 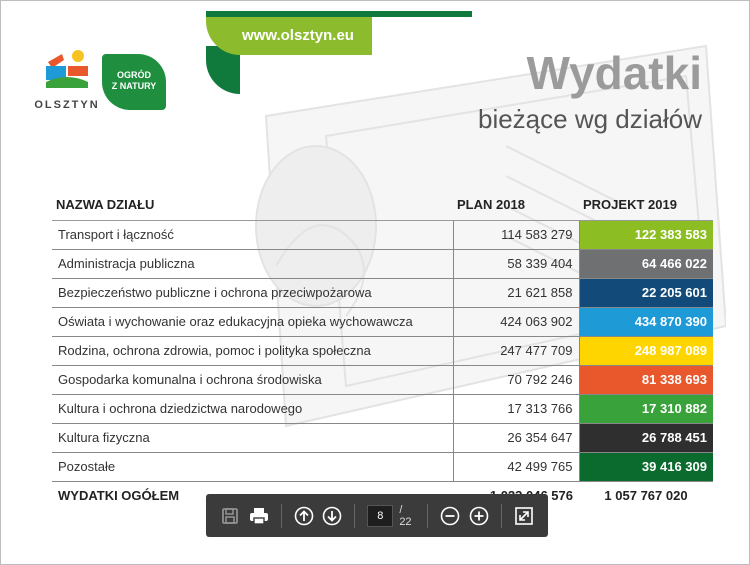 I want to click on fullscreen-button, so click(x=524, y=516).